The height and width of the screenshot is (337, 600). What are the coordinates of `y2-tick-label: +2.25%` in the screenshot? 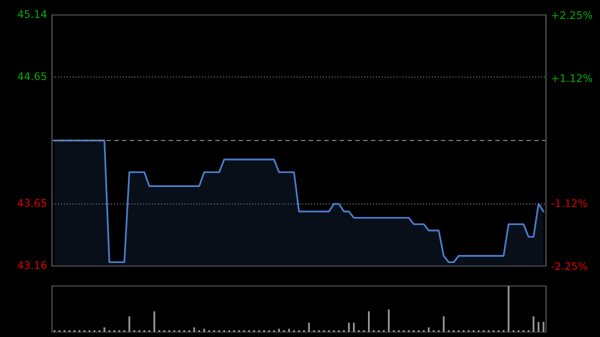 It's located at (572, 15).